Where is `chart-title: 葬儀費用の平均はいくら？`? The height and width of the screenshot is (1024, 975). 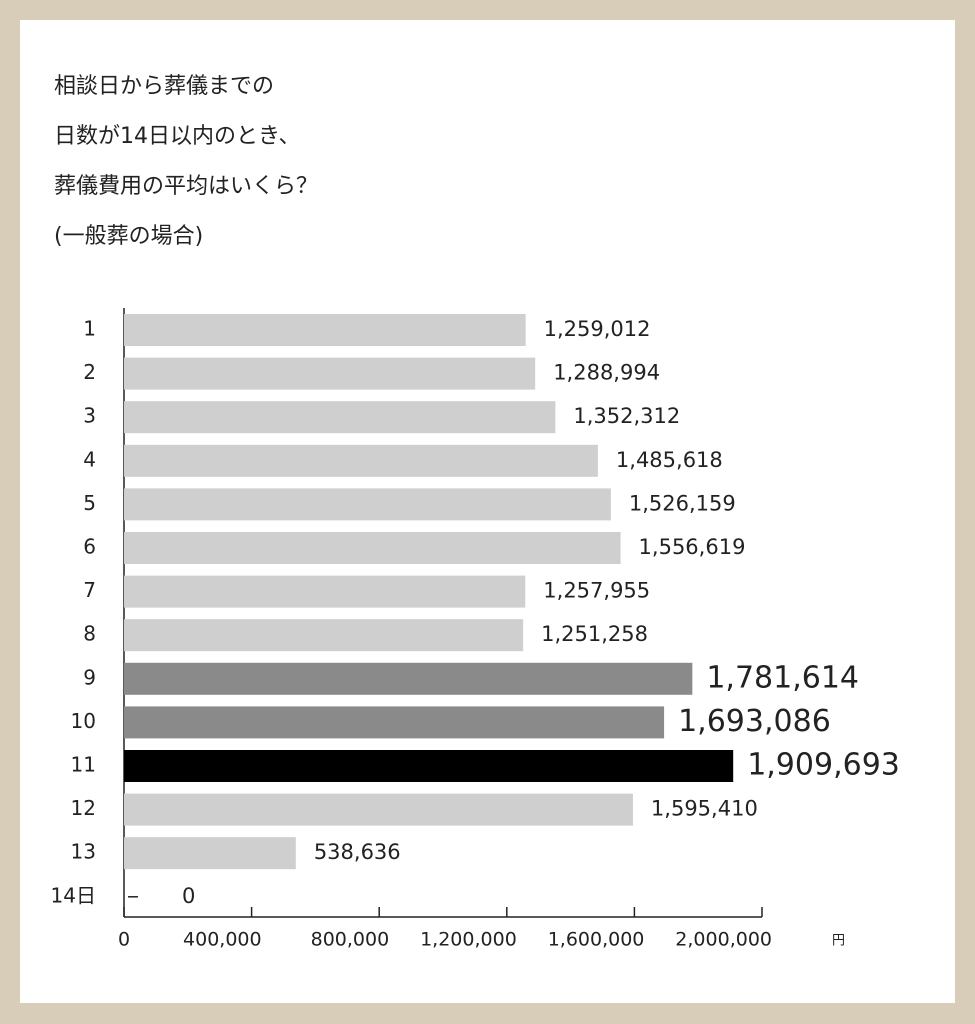 chart-title: 葬儀費用の平均はいくら？ is located at coordinates (186, 186).